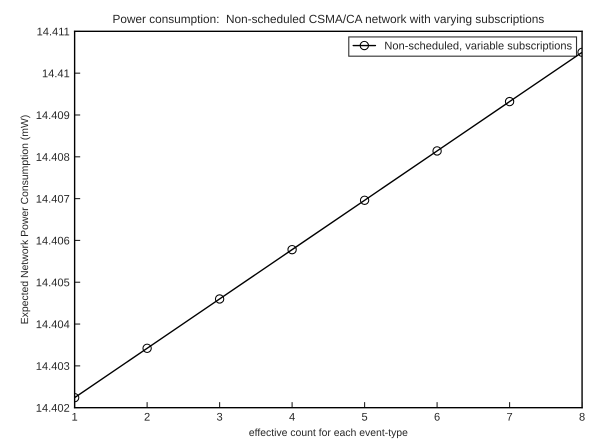  I want to click on x-tick-label: 4, so click(292, 416).